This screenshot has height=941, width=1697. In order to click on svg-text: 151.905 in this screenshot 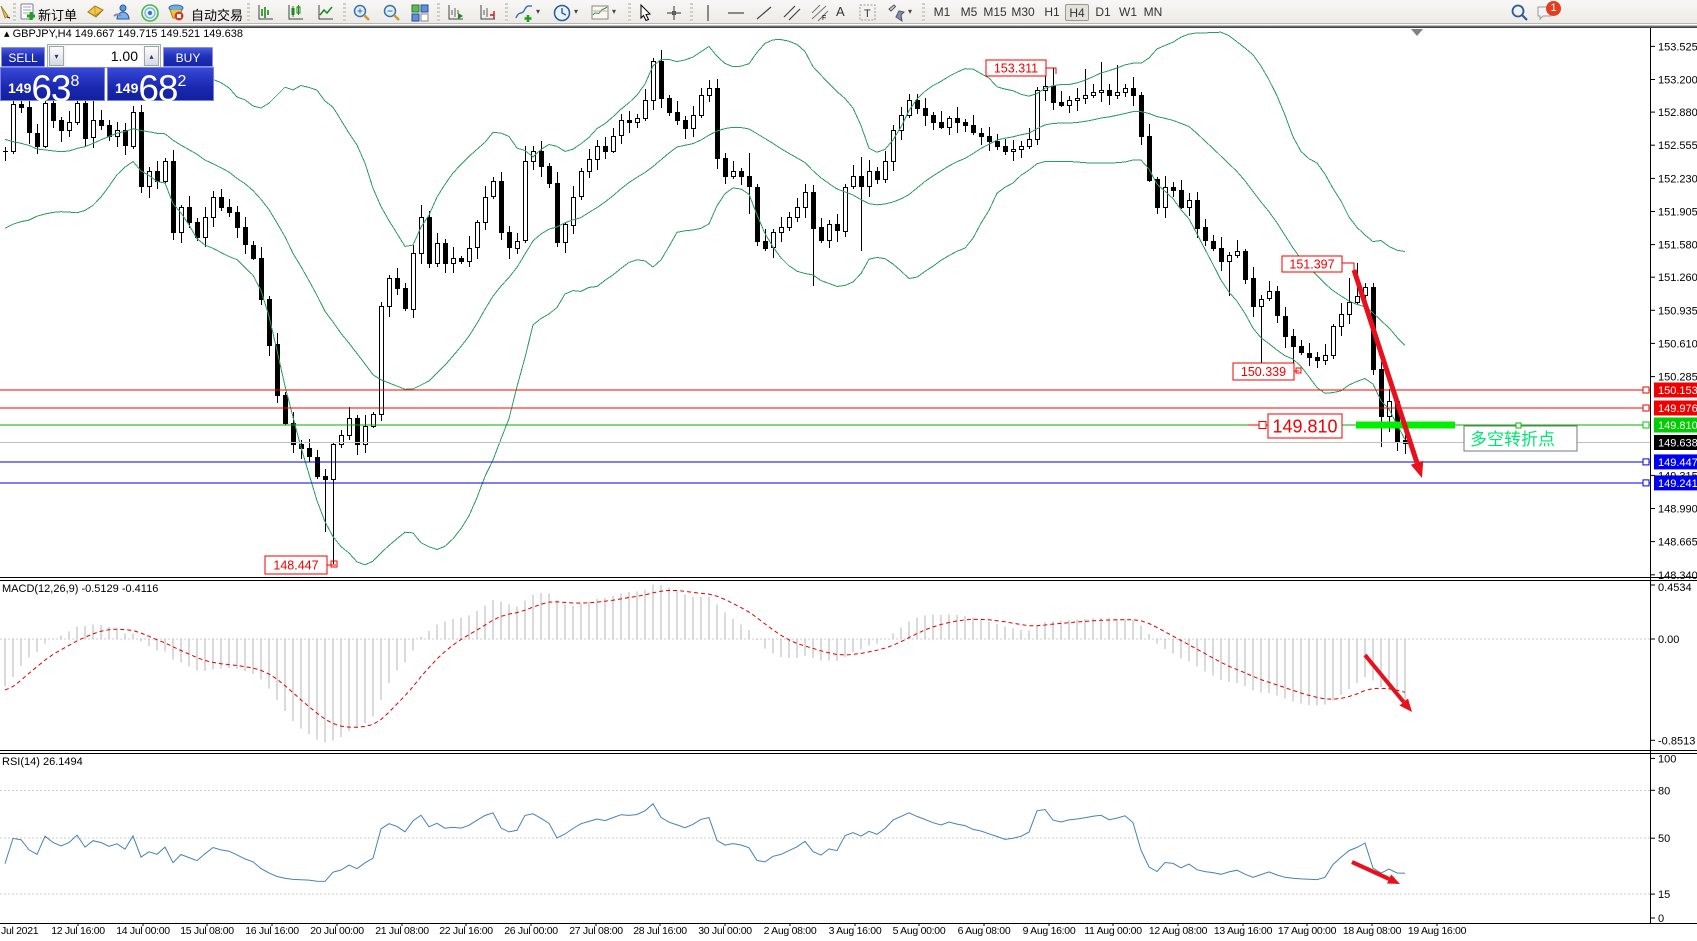, I will do `click(1677, 213)`.